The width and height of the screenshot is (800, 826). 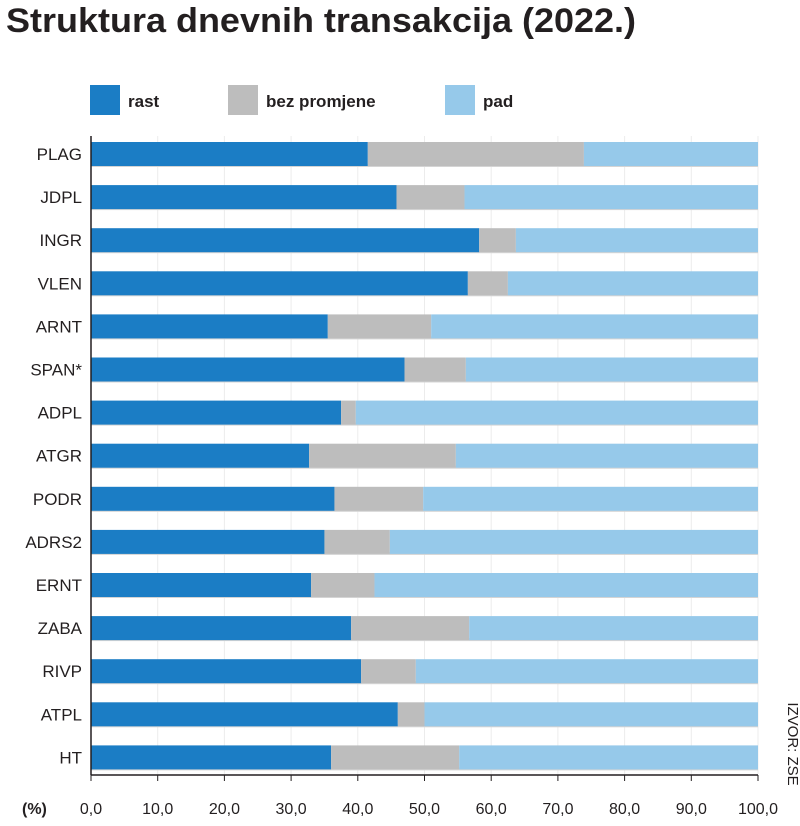 I want to click on category-label: HT, so click(x=70, y=757).